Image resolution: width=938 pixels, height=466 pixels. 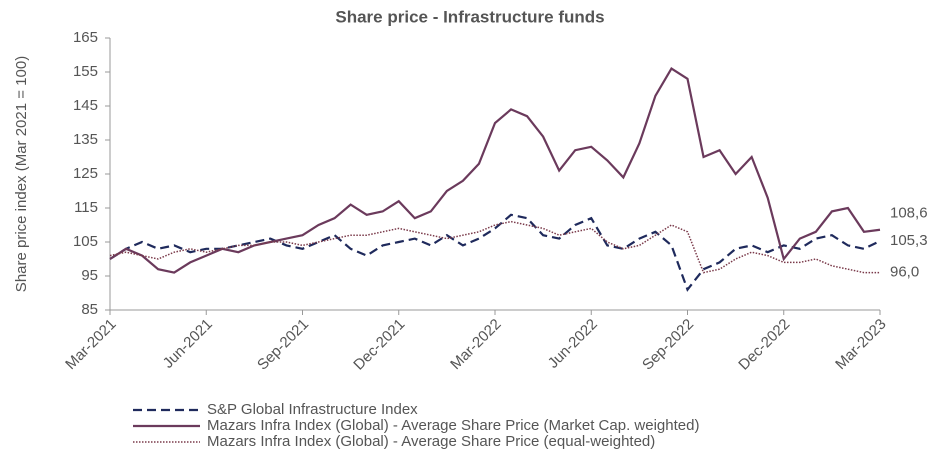 I want to click on y-tick-label: 155, so click(x=85, y=71).